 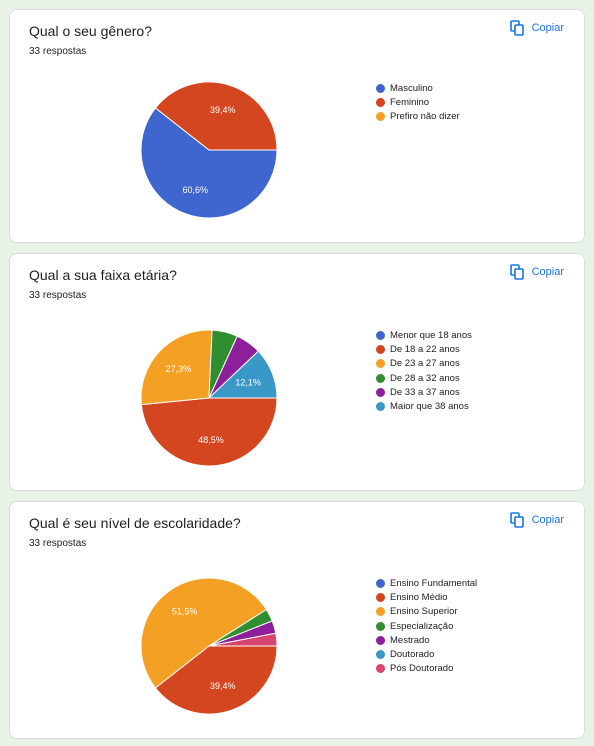 I want to click on legend-item: De 28 a 32 anos, so click(x=424, y=378).